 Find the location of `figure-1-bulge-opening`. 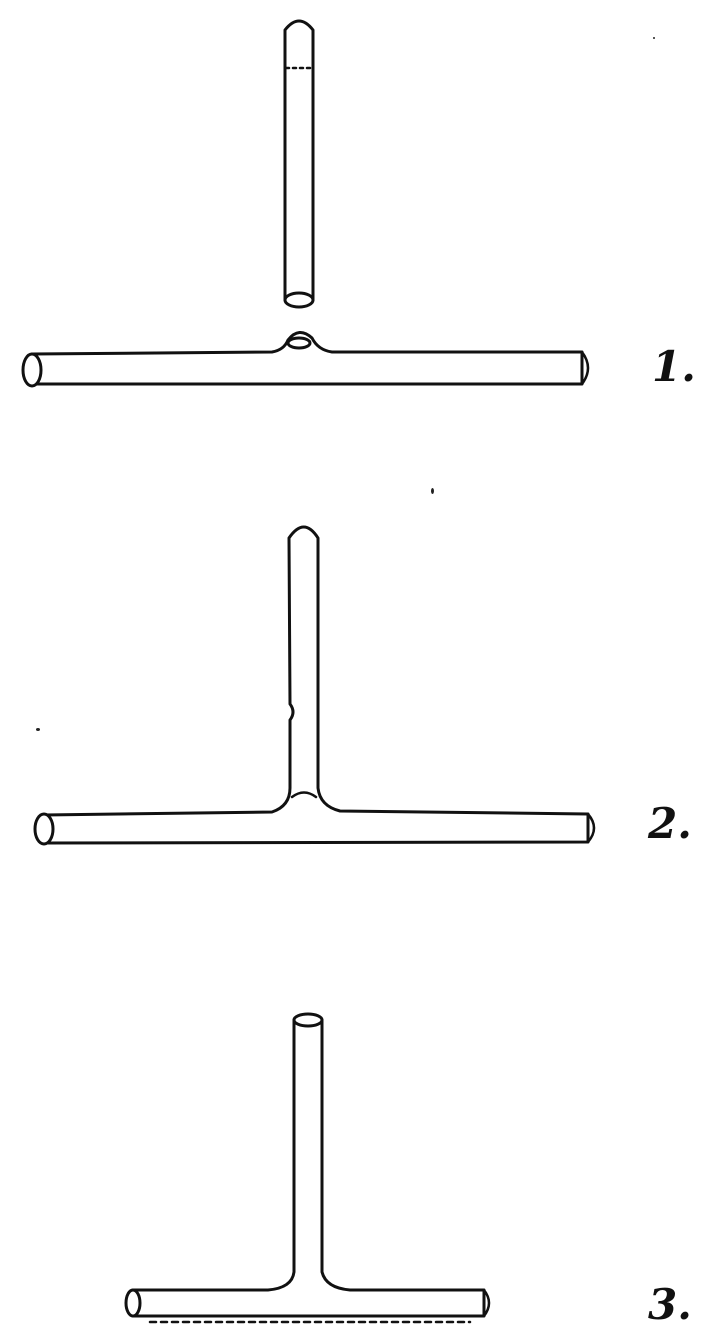

figure-1-bulge-opening is located at coordinates (299, 343).